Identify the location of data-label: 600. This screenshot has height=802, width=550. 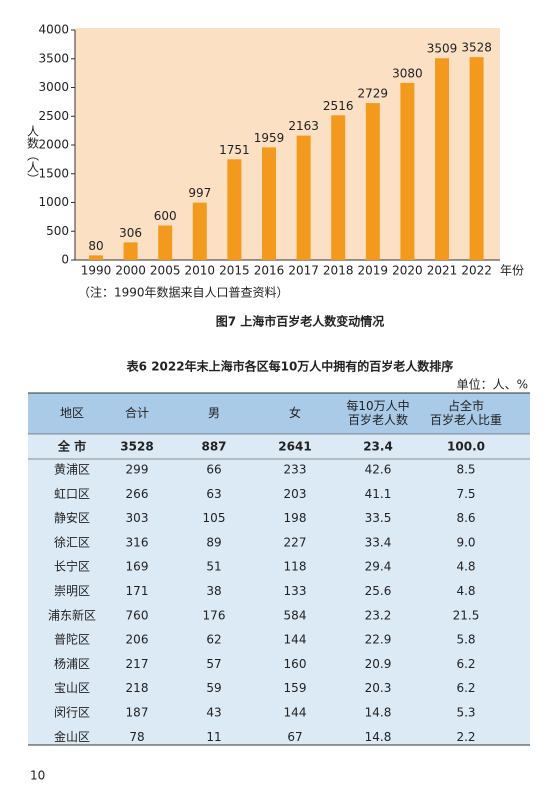
(165, 216).